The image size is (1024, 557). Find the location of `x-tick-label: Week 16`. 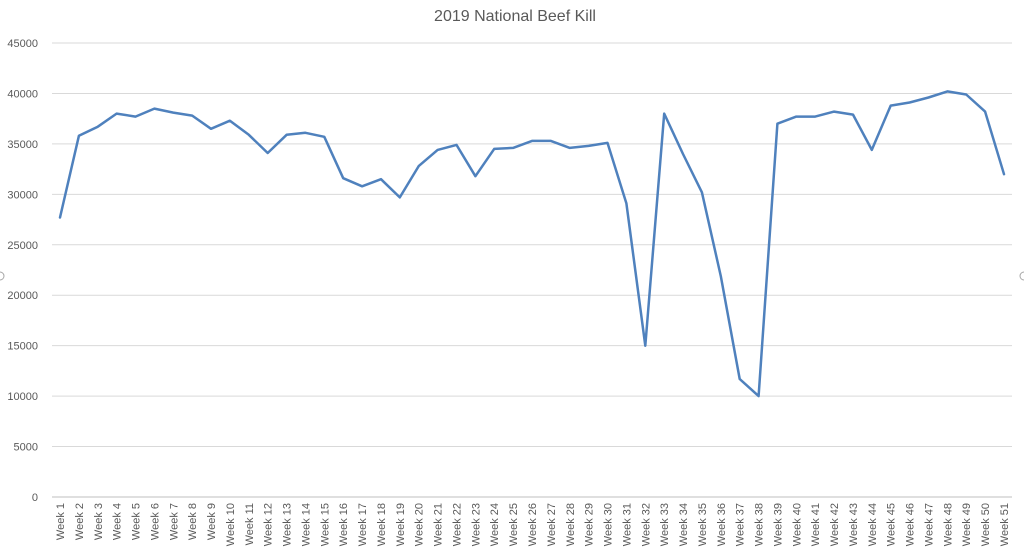

x-tick-label: Week 16 is located at coordinates (344, 524).